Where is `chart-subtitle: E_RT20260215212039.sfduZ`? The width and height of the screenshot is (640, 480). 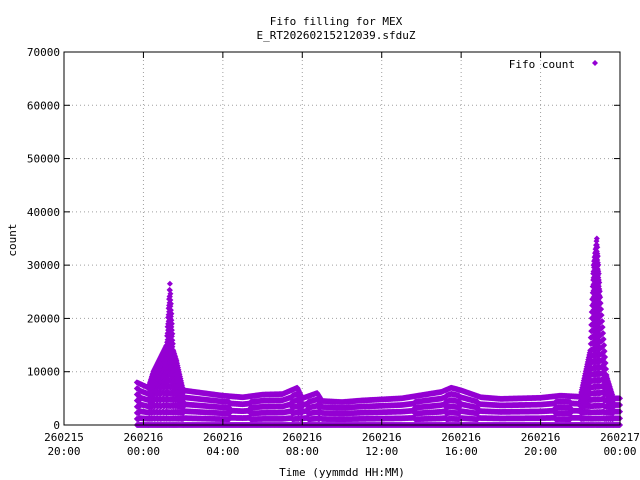
chart-subtitle: E_RT20260215212039.sfduZ is located at coordinates (336, 35).